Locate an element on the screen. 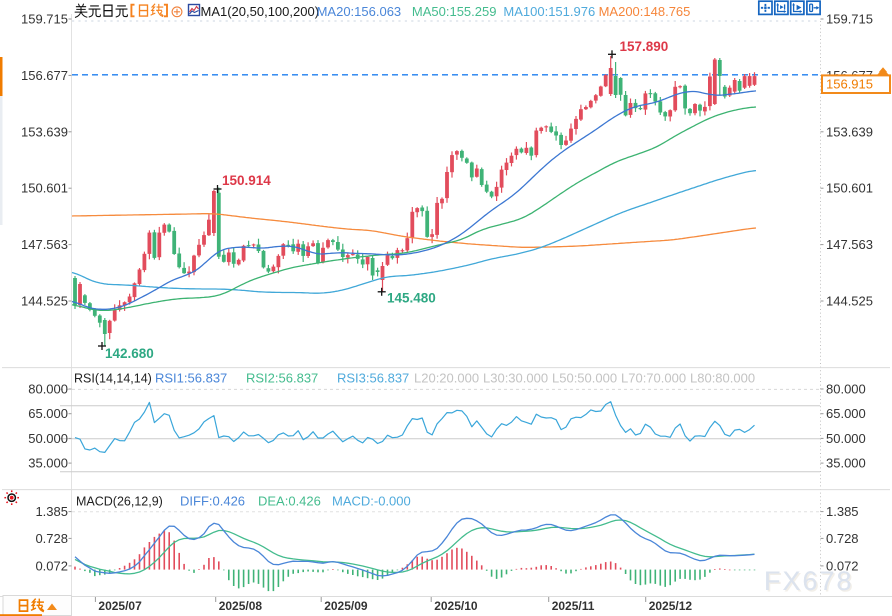  svg-text: 2025/12 is located at coordinates (671, 606).